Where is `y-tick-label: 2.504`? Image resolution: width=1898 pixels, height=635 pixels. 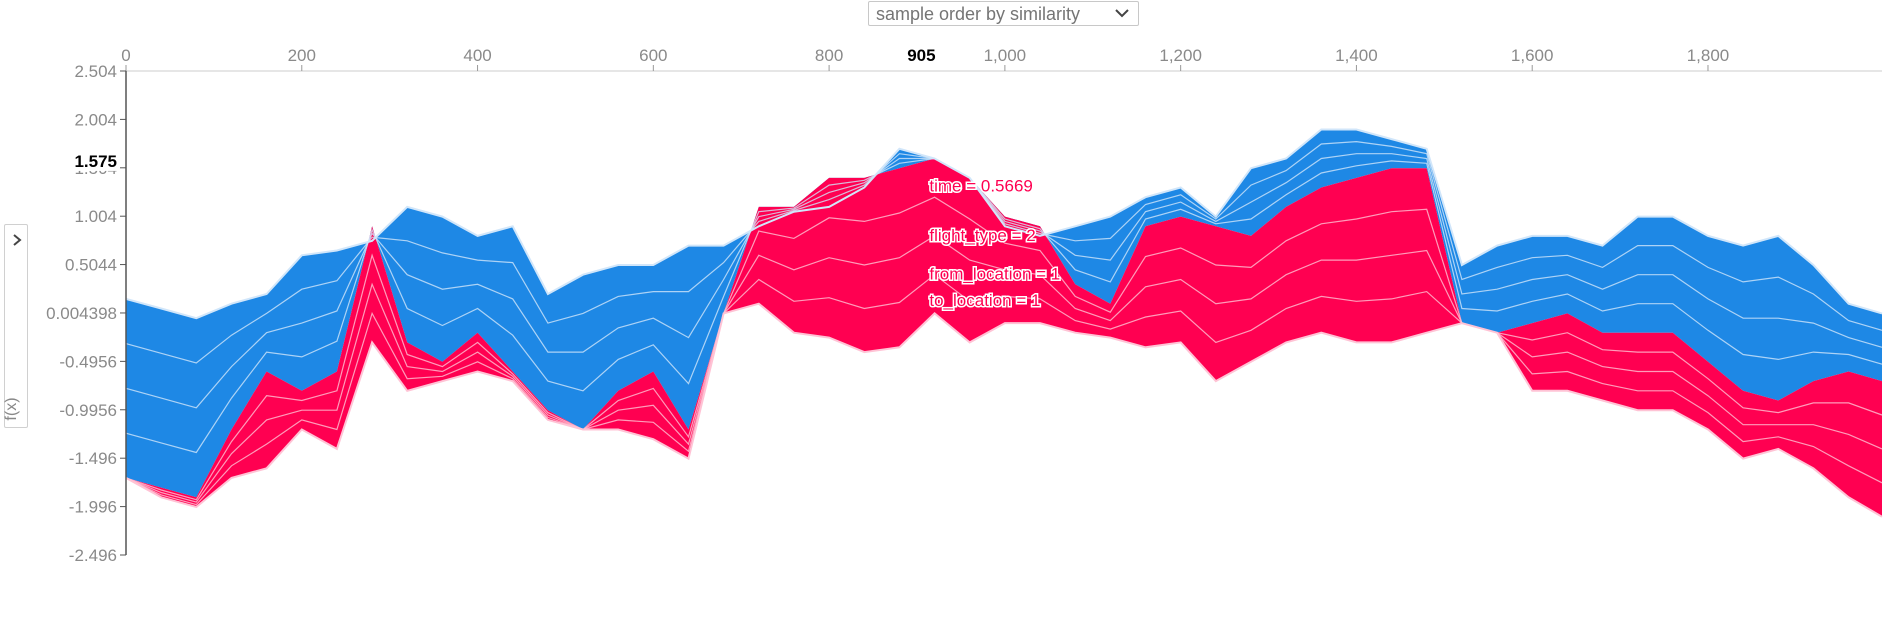
y-tick-label: 2.504 is located at coordinates (95, 71).